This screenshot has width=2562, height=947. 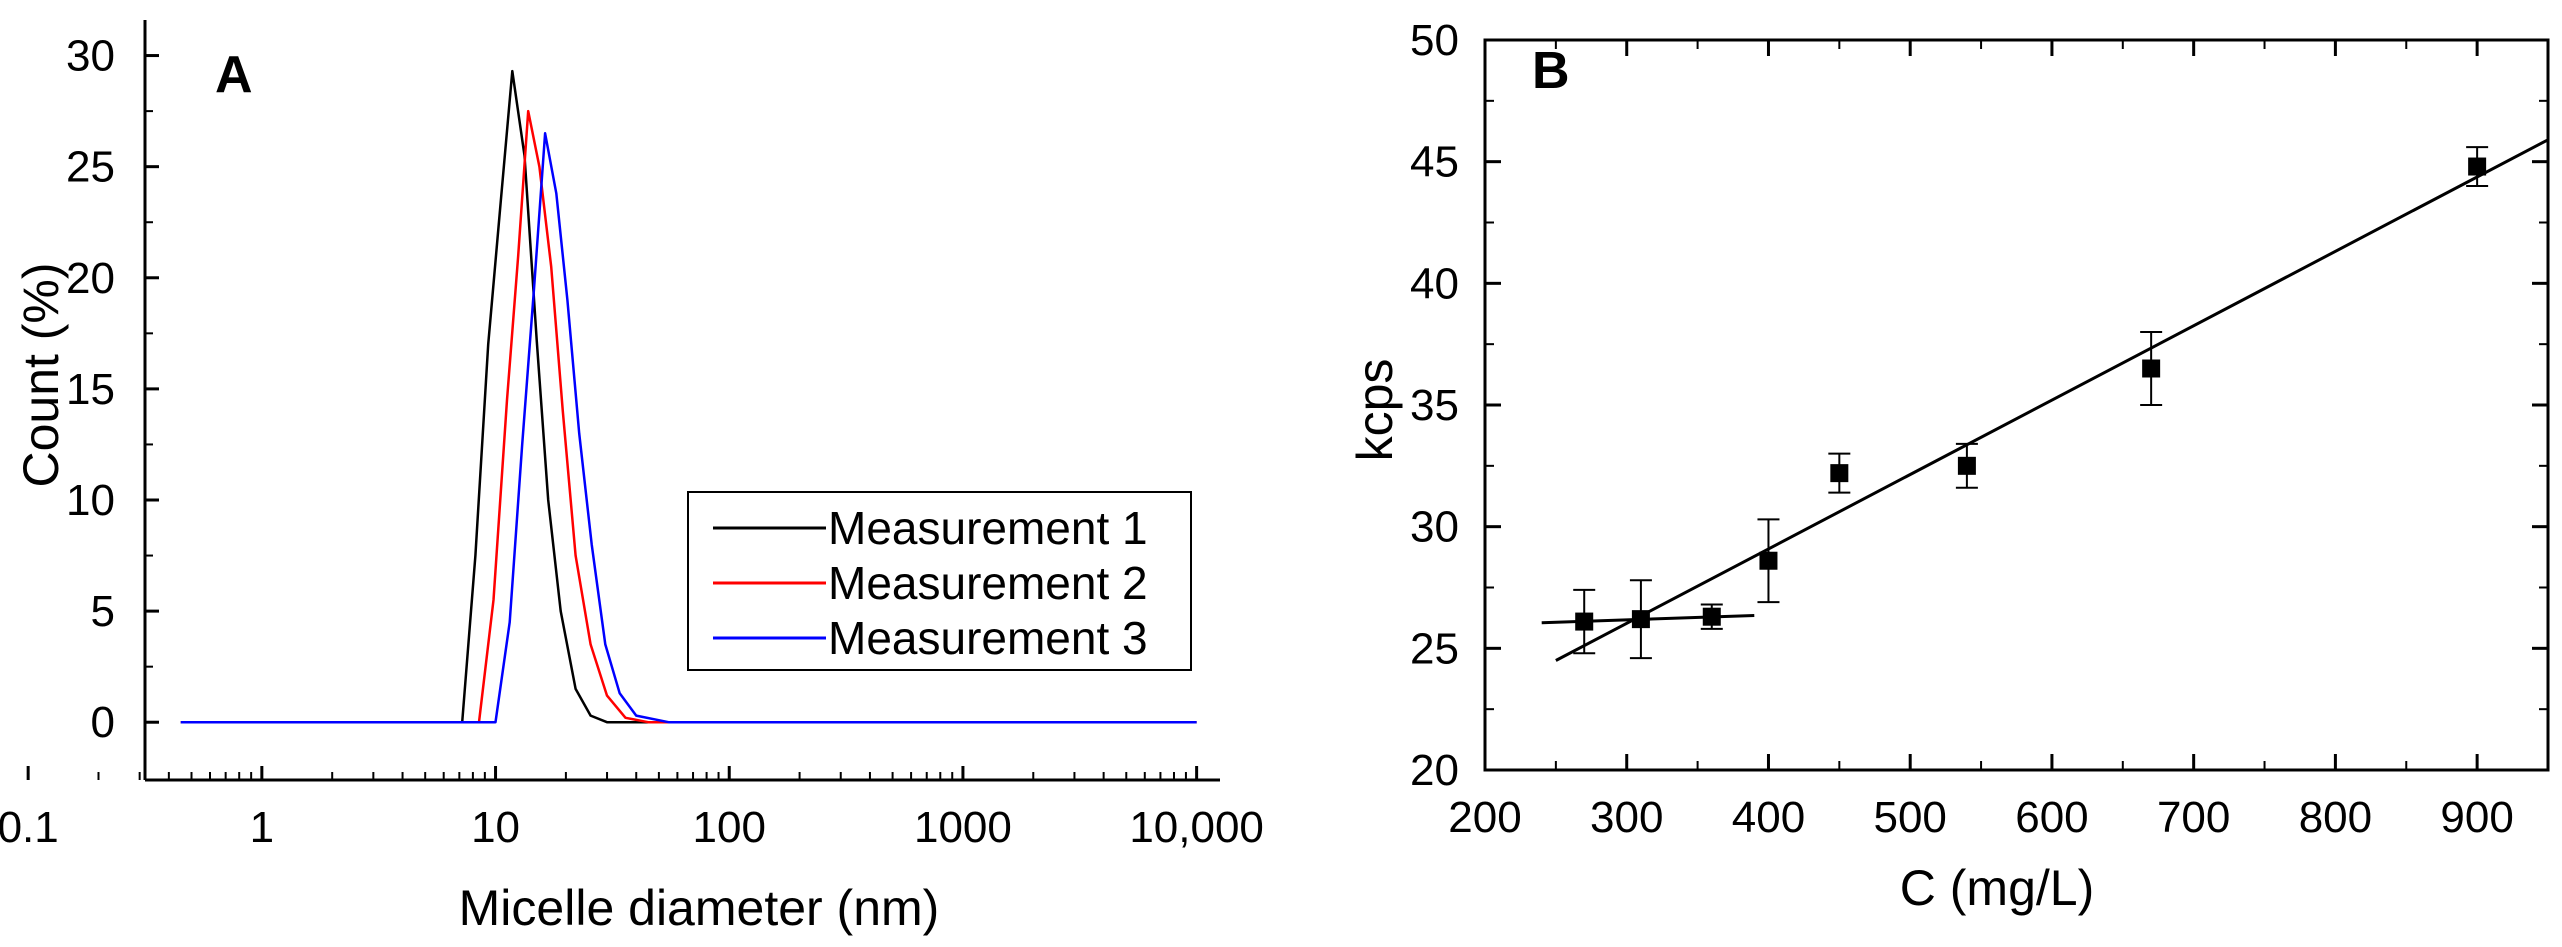 I want to click on panel-b-y-axis-label: kcps, so click(x=1375, y=410).